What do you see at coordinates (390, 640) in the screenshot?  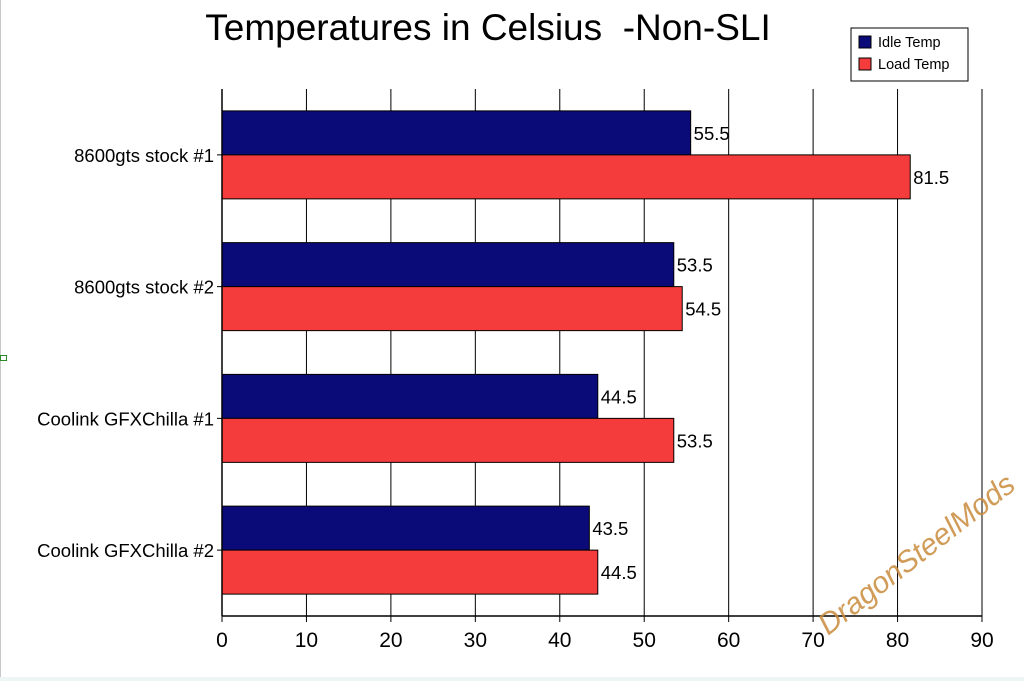 I see `x-tick-label: 20` at bounding box center [390, 640].